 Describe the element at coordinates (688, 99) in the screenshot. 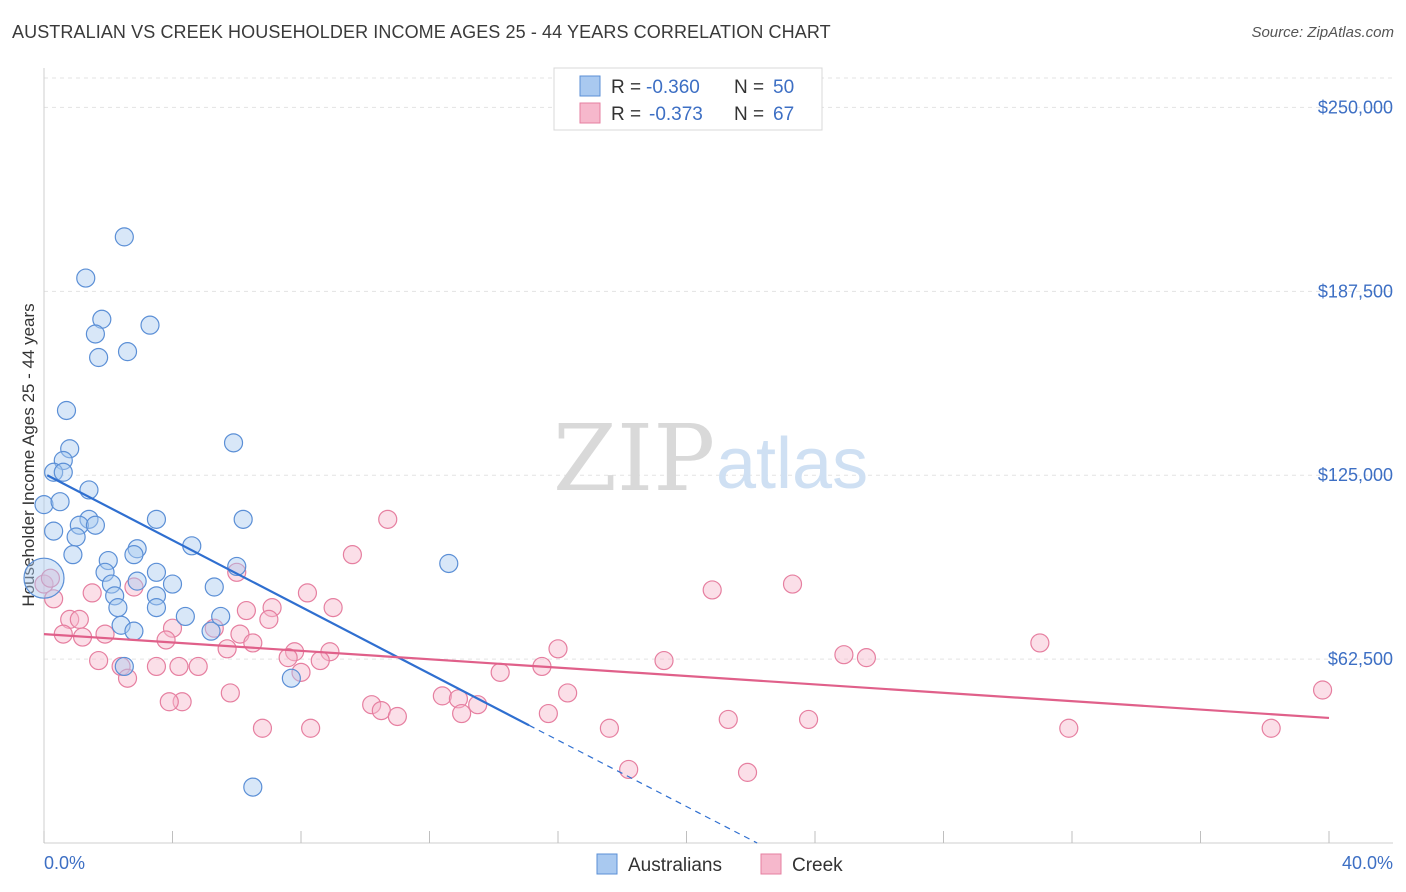

I see `correlation-legend: R = -0.360 N = 50 R = -0.373 N = 67` at that location.